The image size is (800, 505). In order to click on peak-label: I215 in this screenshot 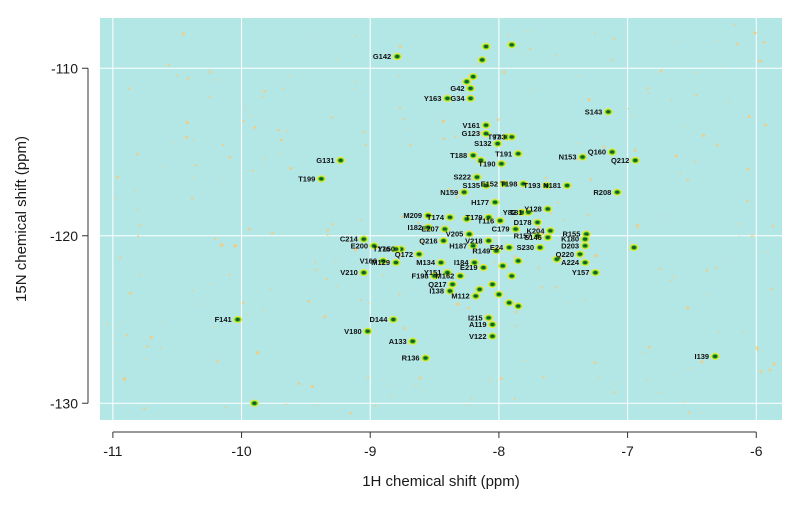, I will do `click(475, 317)`.